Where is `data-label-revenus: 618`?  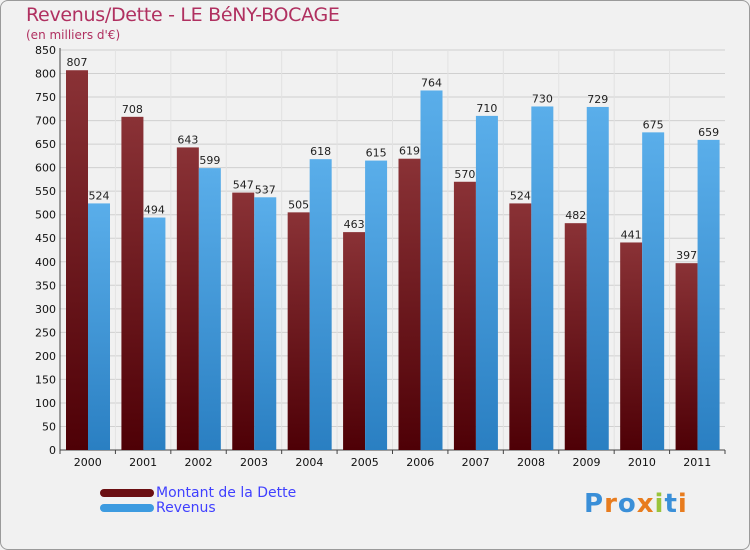
data-label-revenus: 618 is located at coordinates (320, 151).